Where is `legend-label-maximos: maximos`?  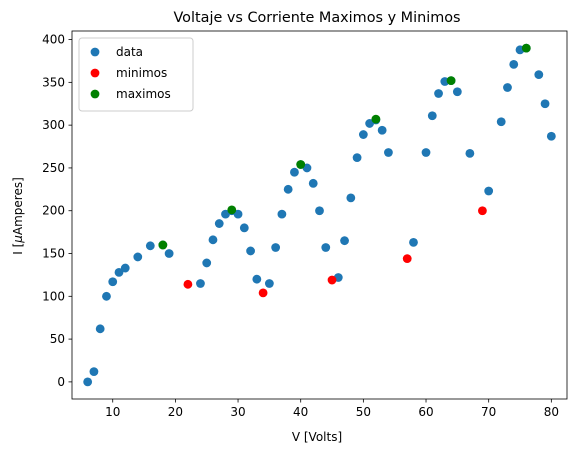
legend-label-maximos: maximos is located at coordinates (143, 94).